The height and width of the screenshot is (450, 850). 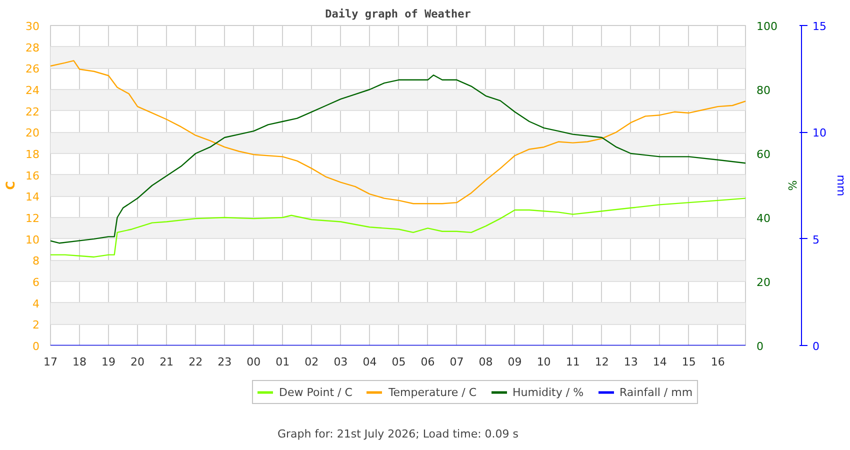 I want to click on y2-axis-title: %, so click(x=791, y=185).